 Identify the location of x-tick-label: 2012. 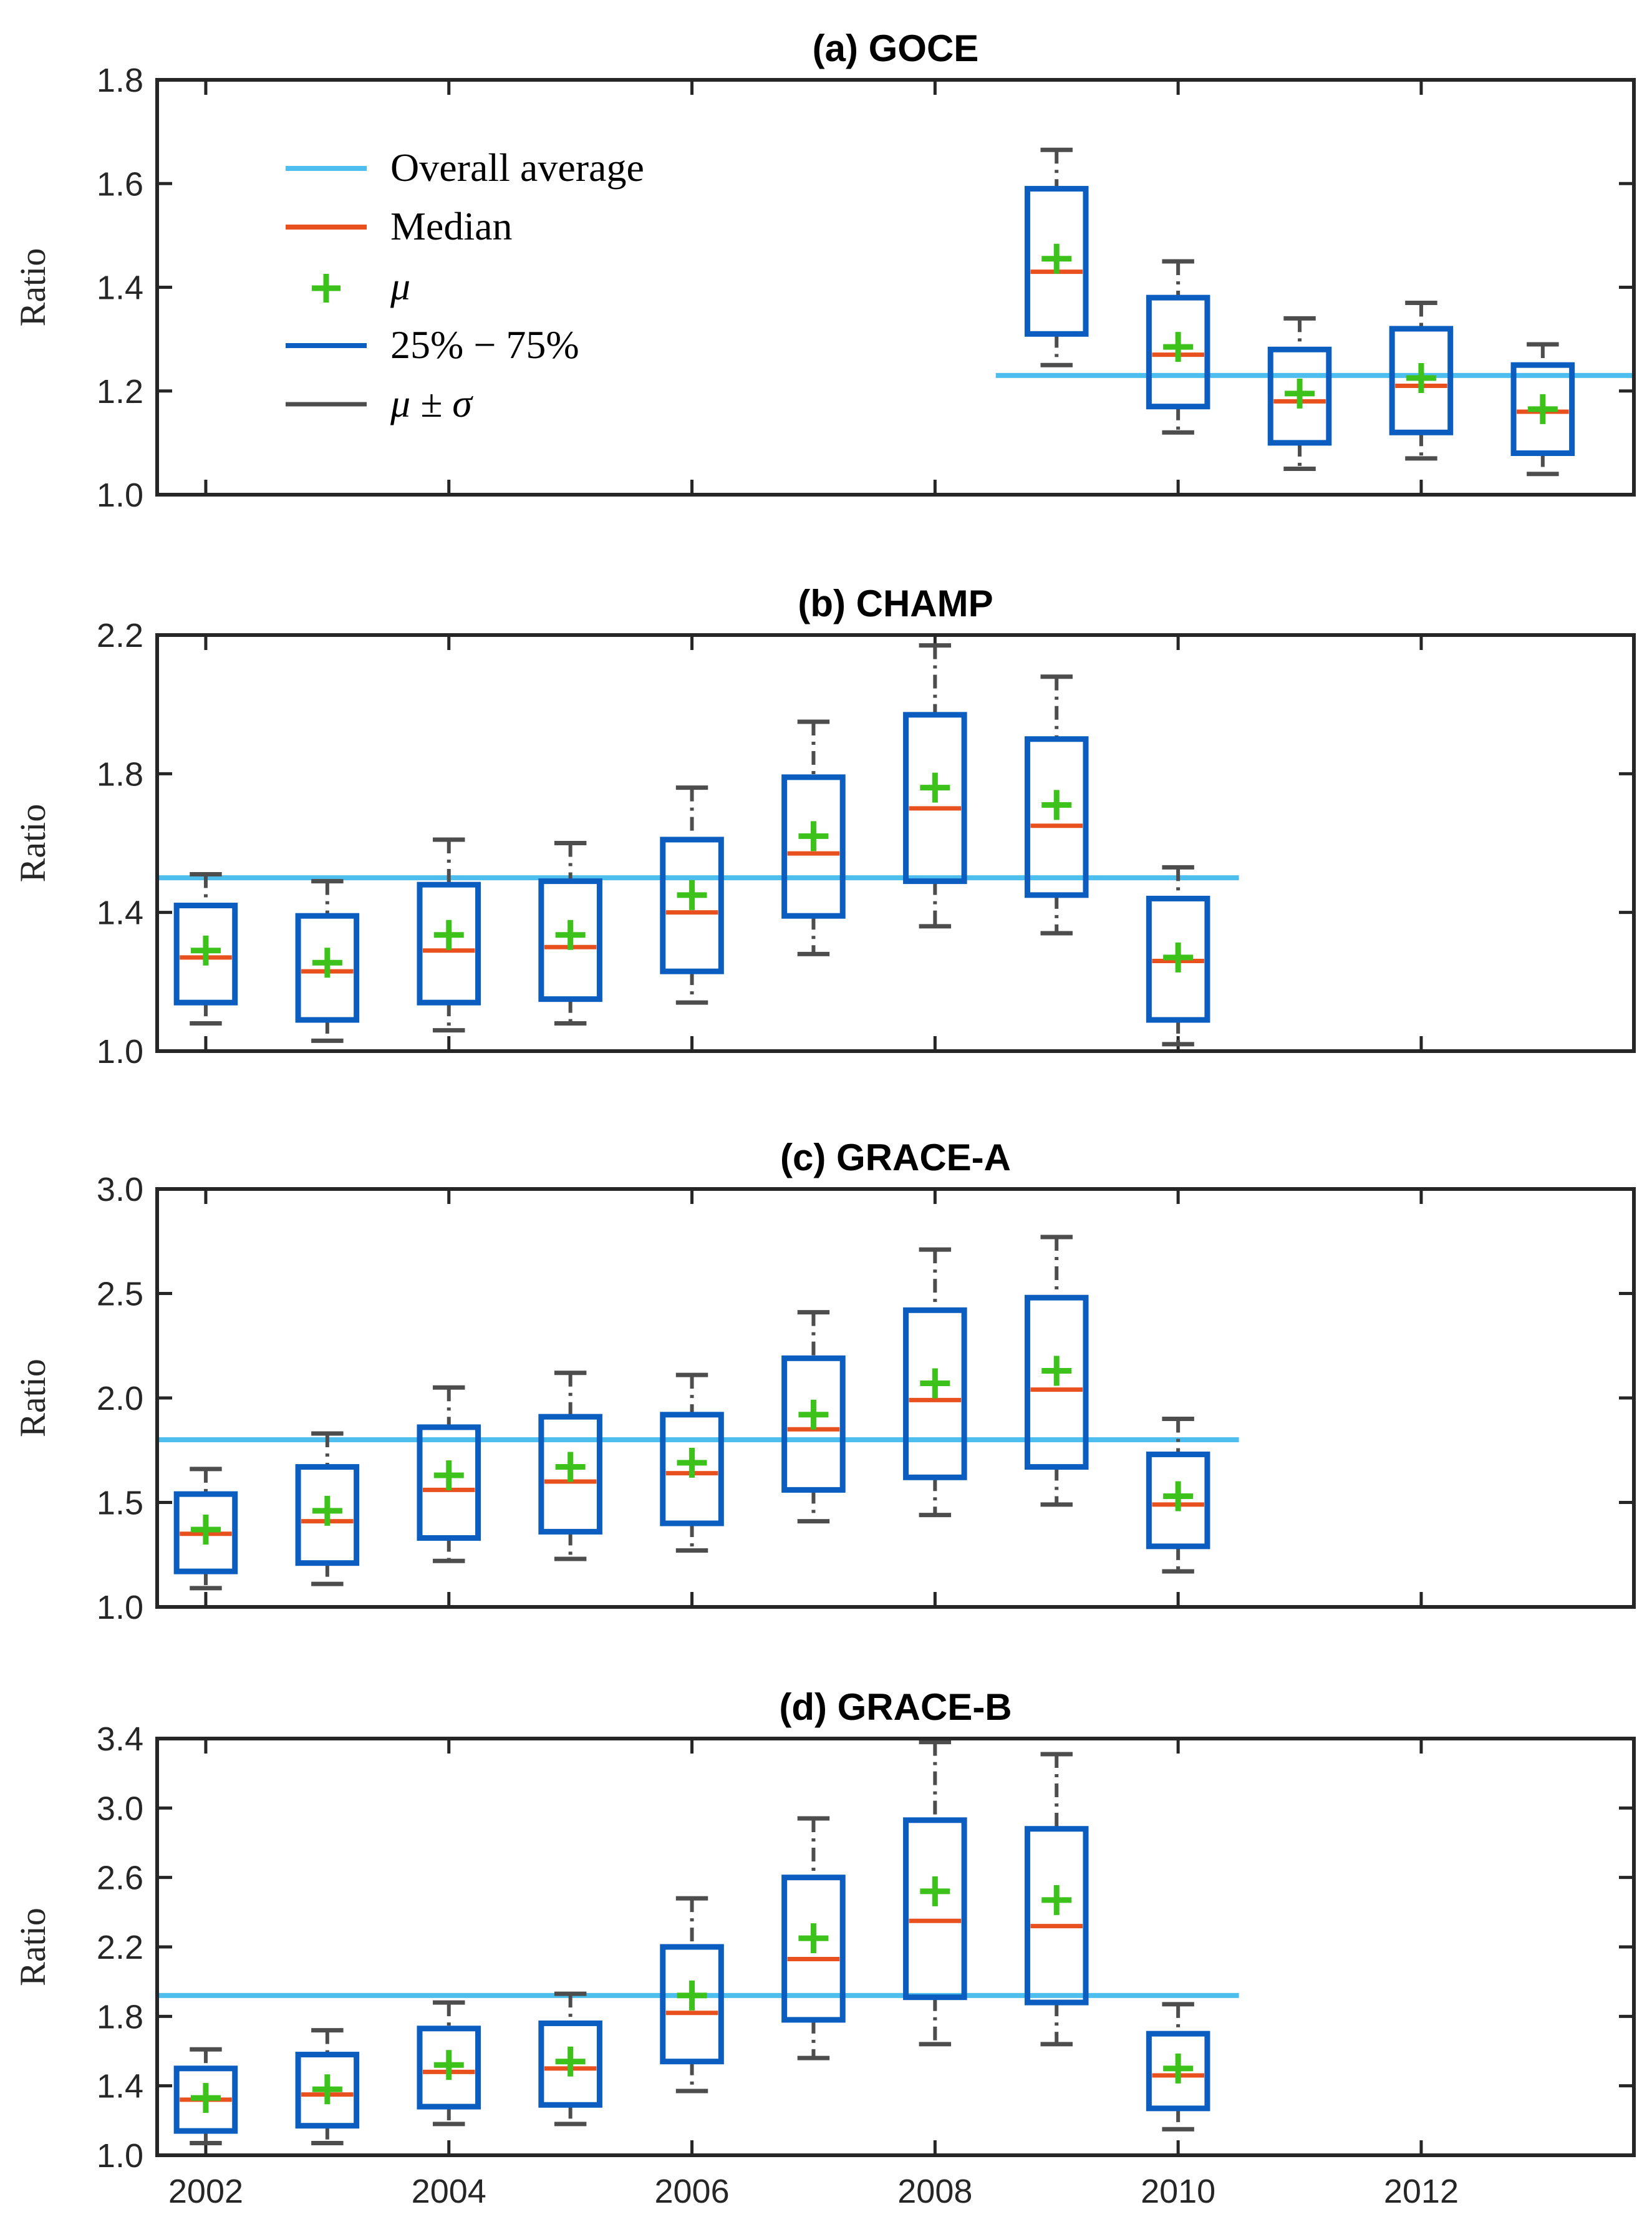
(1421, 2191).